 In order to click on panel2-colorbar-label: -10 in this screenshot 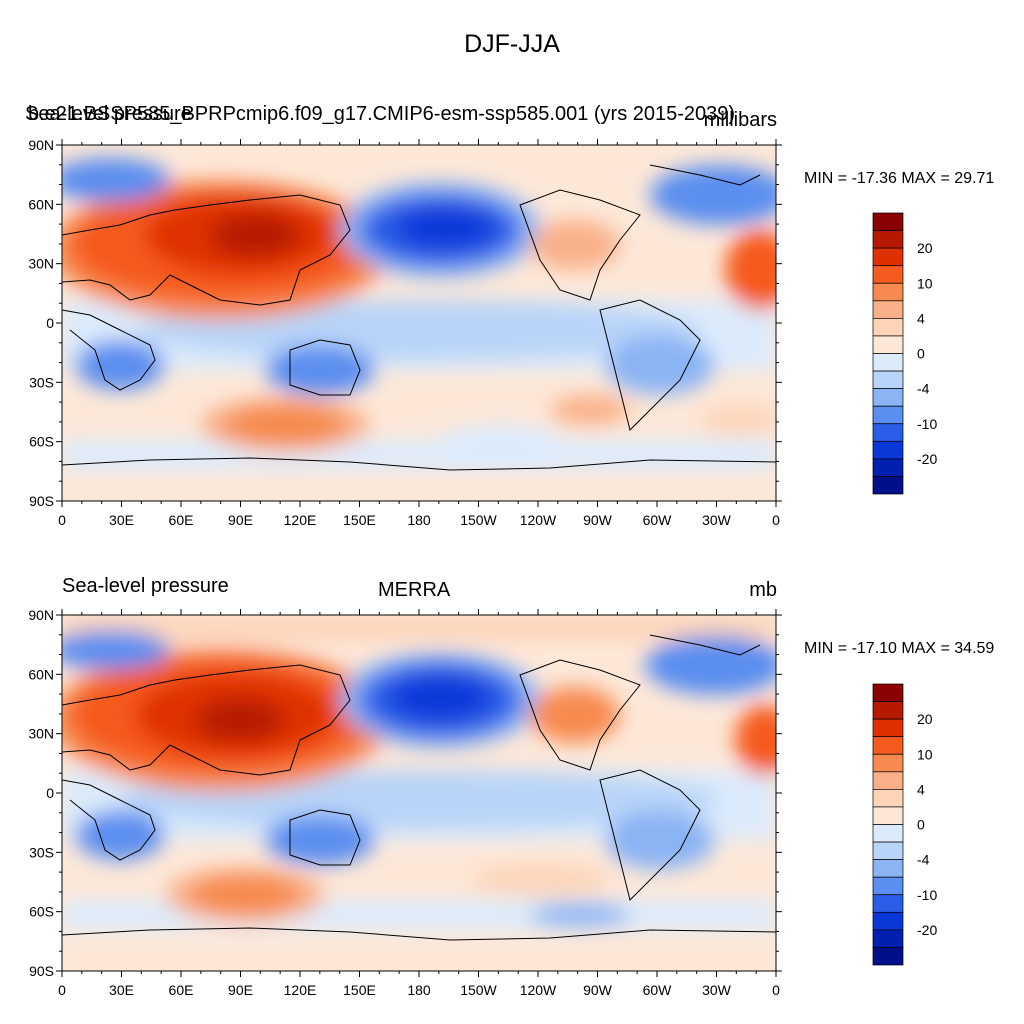, I will do `click(927, 895)`.